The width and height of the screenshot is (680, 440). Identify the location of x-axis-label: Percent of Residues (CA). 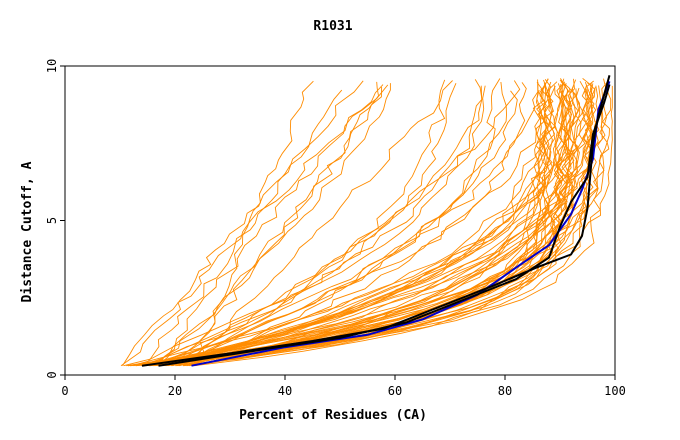
(333, 415).